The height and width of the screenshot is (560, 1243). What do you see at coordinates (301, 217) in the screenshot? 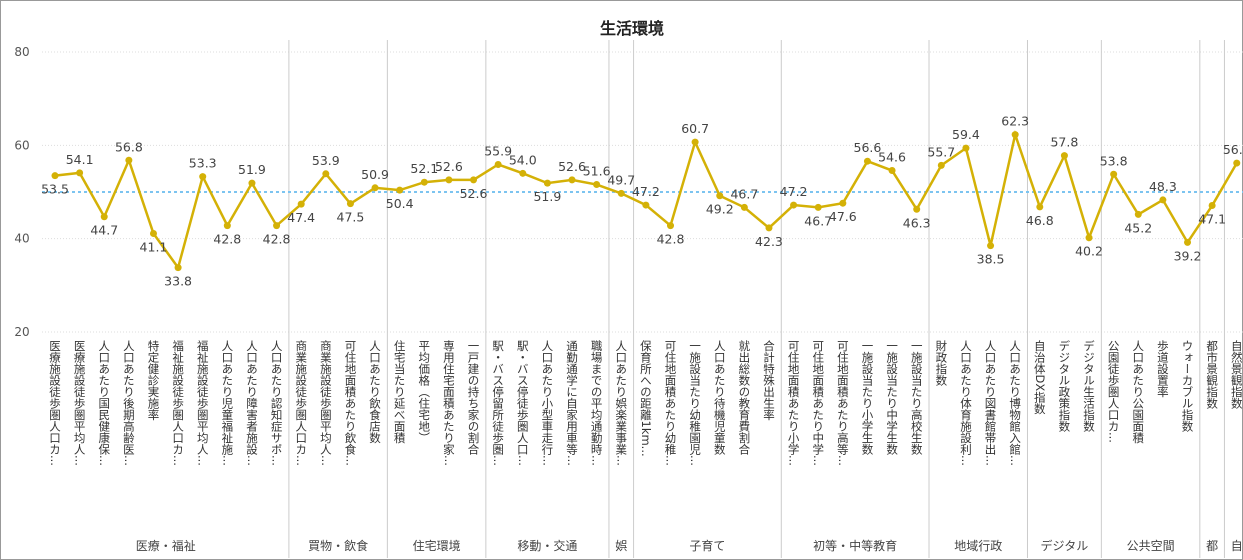
I see `data-label: 47.4` at bounding box center [301, 217].